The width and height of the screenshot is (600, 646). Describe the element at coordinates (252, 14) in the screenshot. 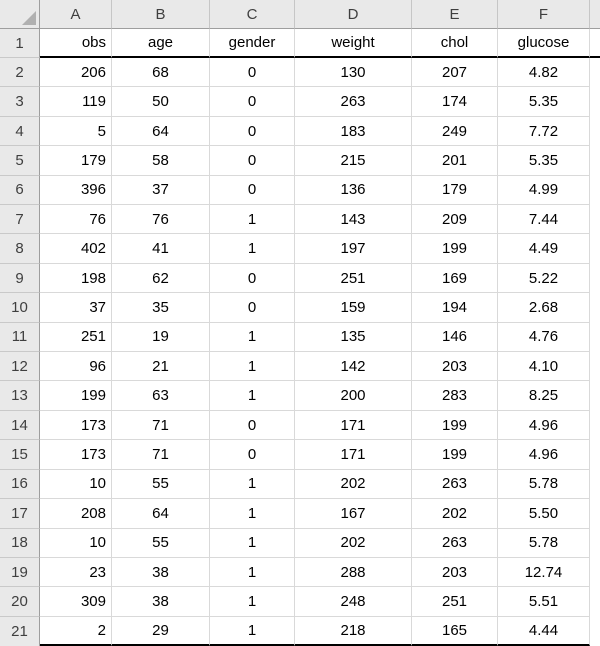

I see `column-header-C: C` at that location.